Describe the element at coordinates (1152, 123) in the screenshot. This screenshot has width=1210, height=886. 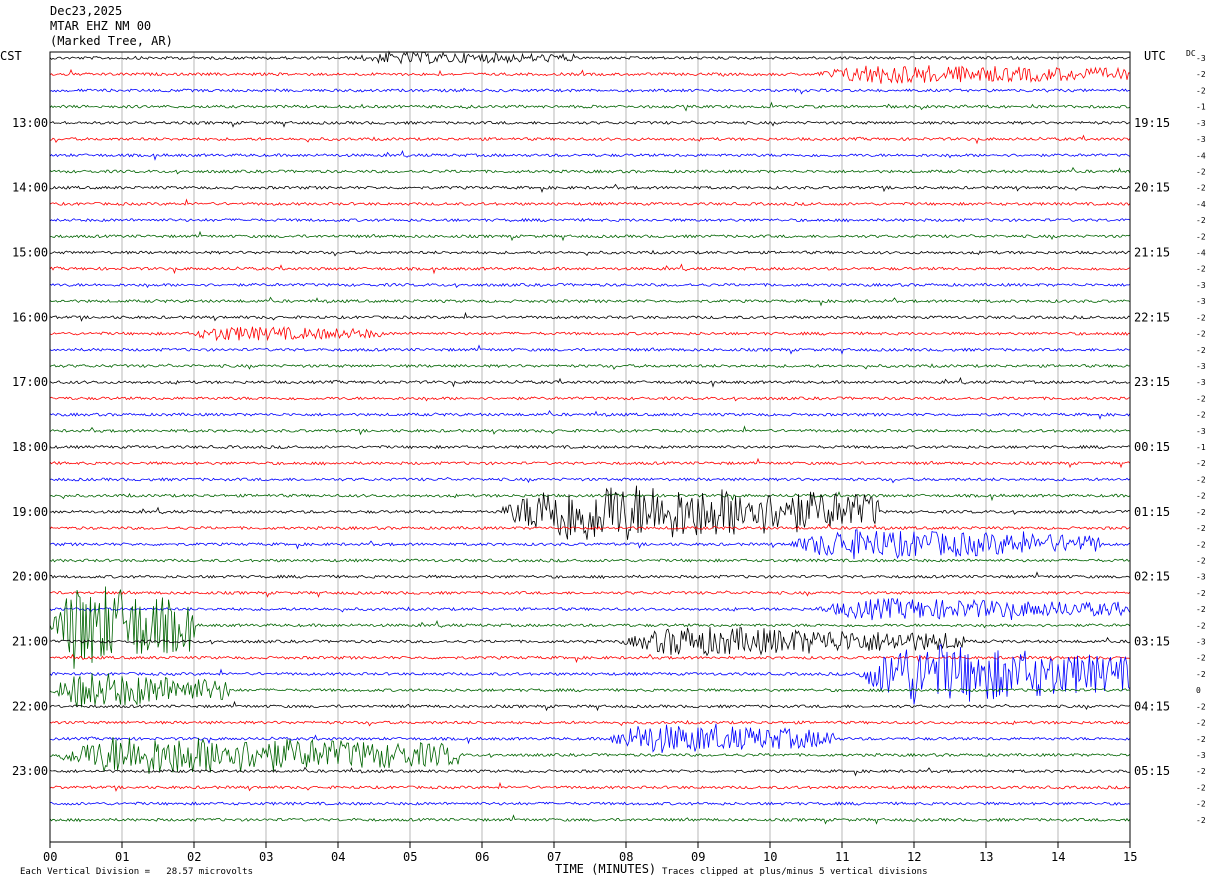
I see `utc-hour-label: 19:15` at that location.